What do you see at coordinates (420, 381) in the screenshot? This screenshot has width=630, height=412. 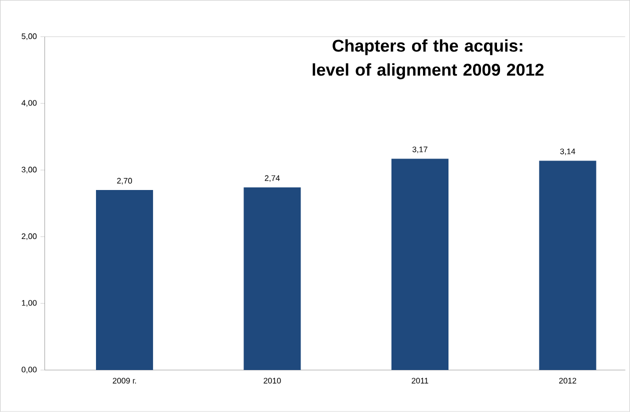 I see `x-tick-label: 2011` at bounding box center [420, 381].